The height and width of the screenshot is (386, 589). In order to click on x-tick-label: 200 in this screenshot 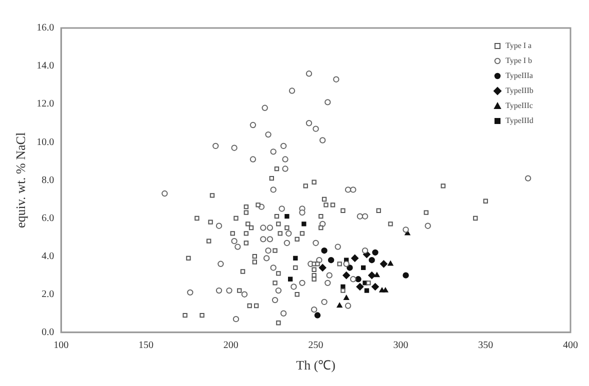, I will do `click(230, 346)`.